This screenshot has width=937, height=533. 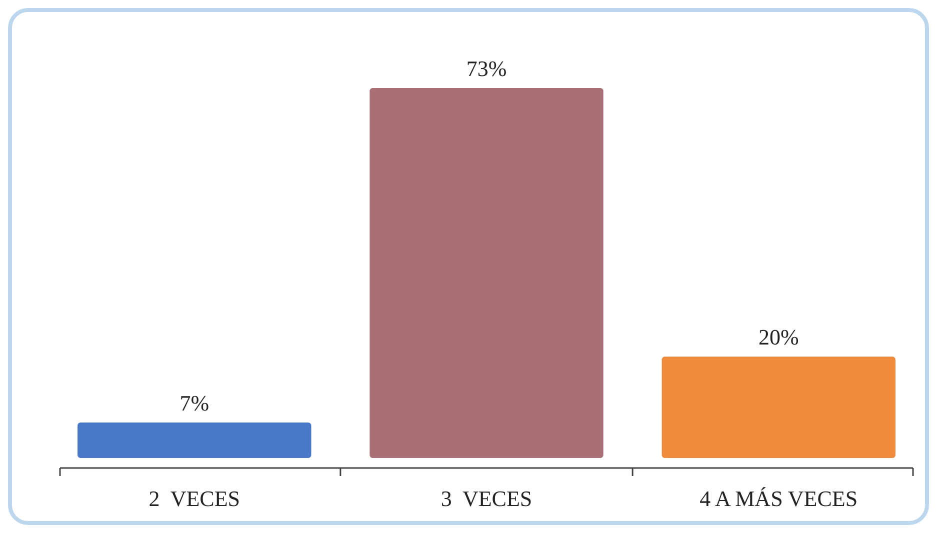 What do you see at coordinates (194, 498) in the screenshot?
I see `x-tick-label: 2 VECES` at bounding box center [194, 498].